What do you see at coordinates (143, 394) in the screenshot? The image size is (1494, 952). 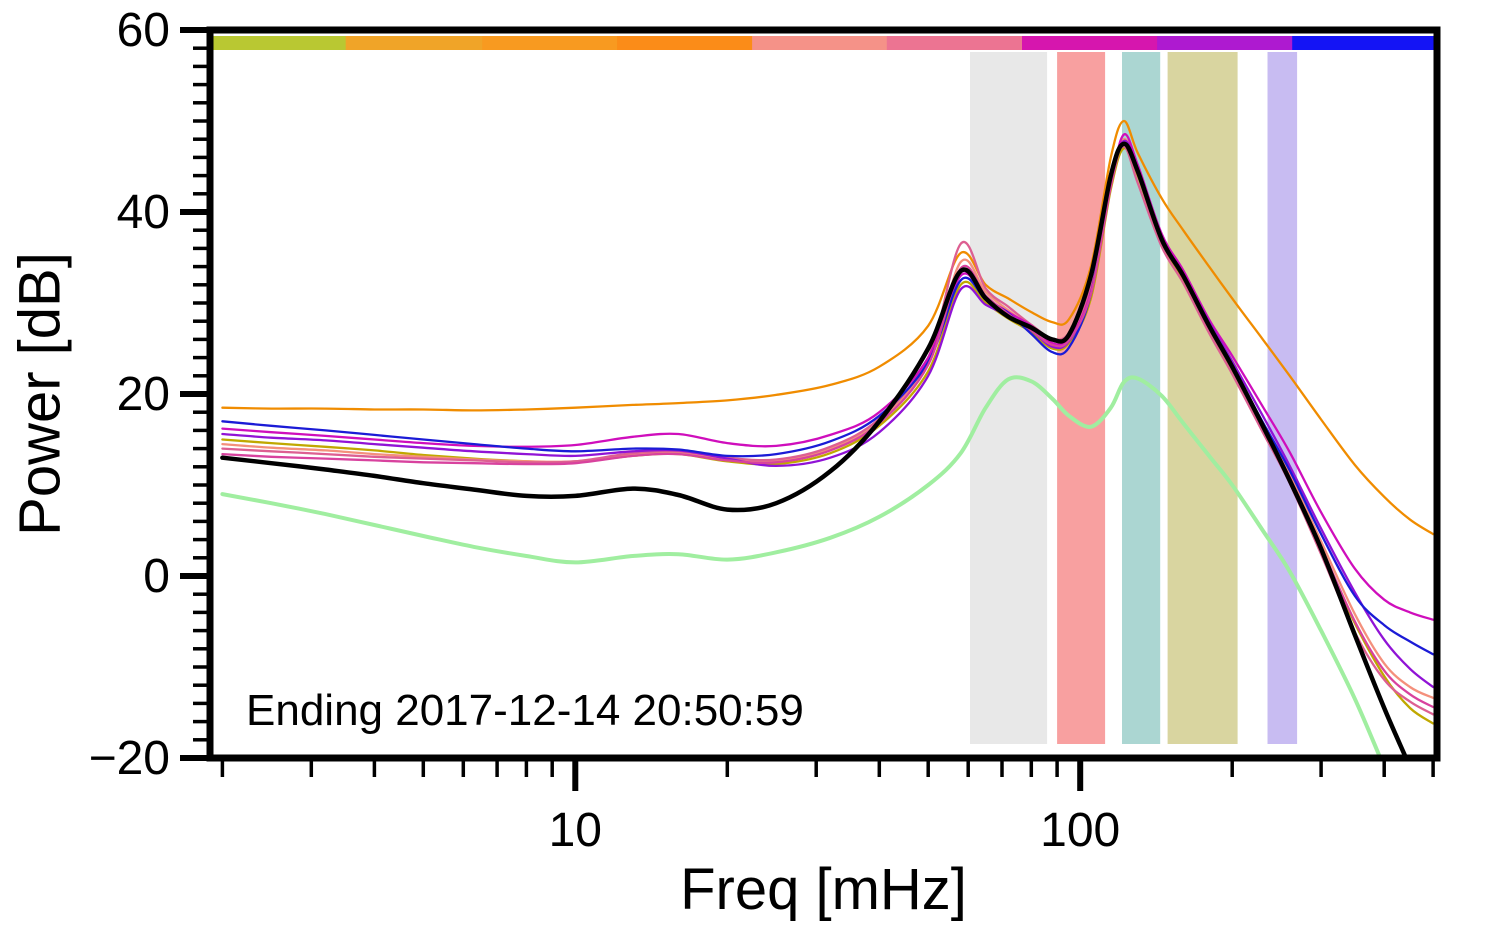 I see `y-tick-label: 20` at bounding box center [143, 394].